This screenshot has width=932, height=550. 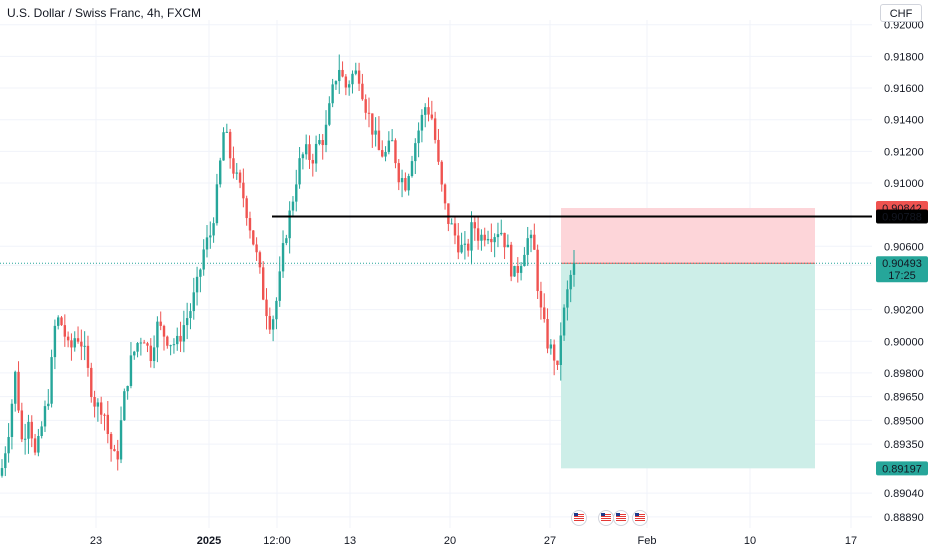 I want to click on us-flag-icon, so click(x=579, y=518).